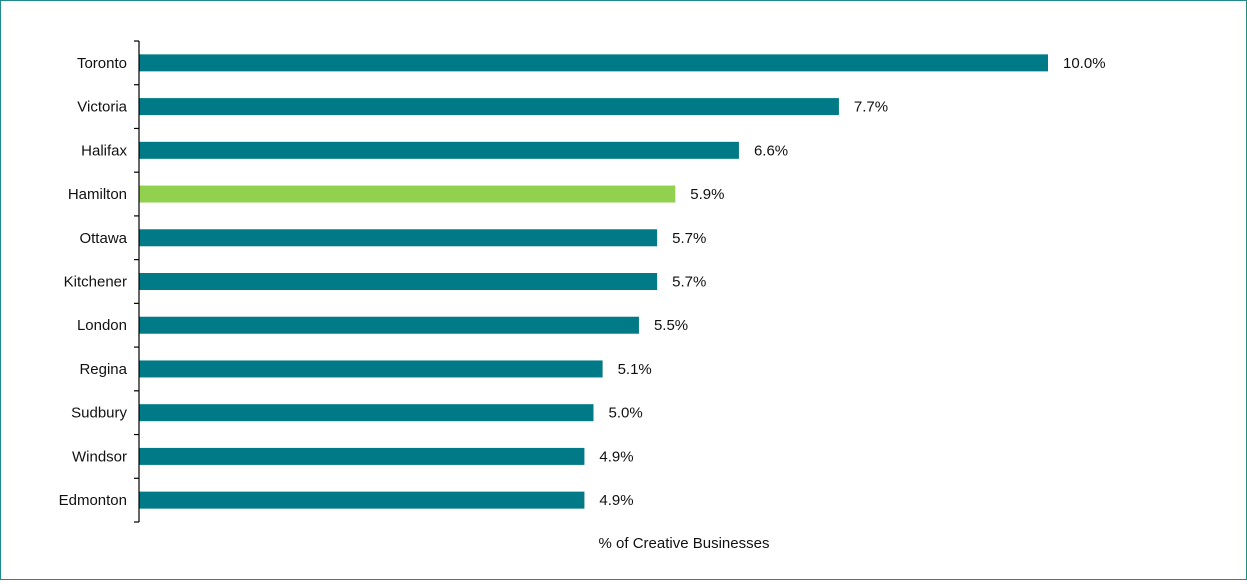  What do you see at coordinates (398, 281) in the screenshot?
I see `bar-kitchener` at bounding box center [398, 281].